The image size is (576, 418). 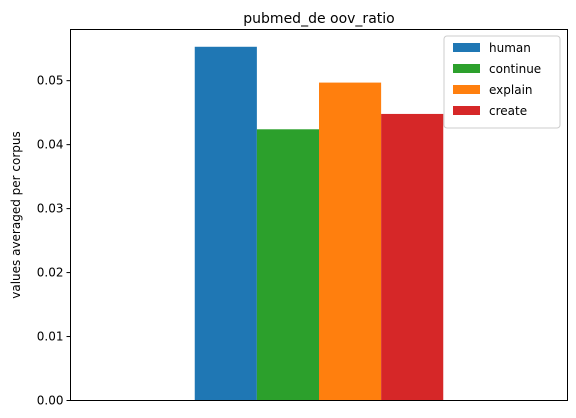 I want to click on legend: human continue explain create, so click(x=502, y=82).